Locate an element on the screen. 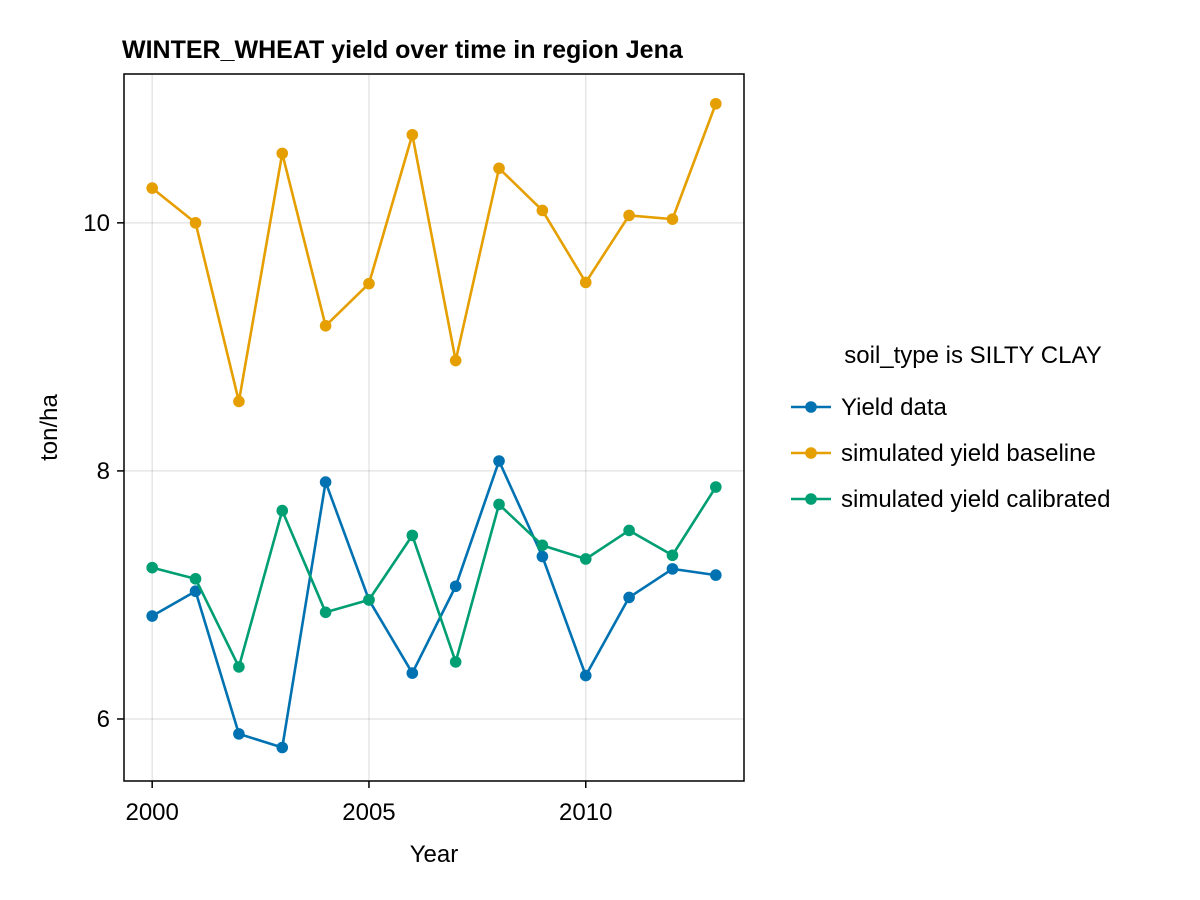 Image resolution: width=1200 pixels, height=900 pixels. x-tick-label: 2010 is located at coordinates (585, 812).